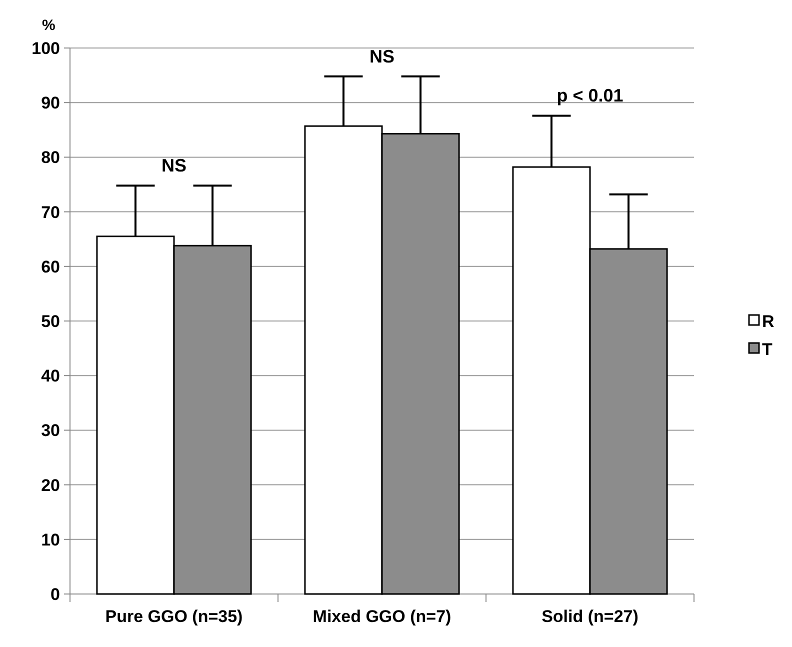 This screenshot has height=647, width=792. What do you see at coordinates (174, 616) in the screenshot?
I see `x-tick-label: Pure GGO (n=35)` at bounding box center [174, 616].